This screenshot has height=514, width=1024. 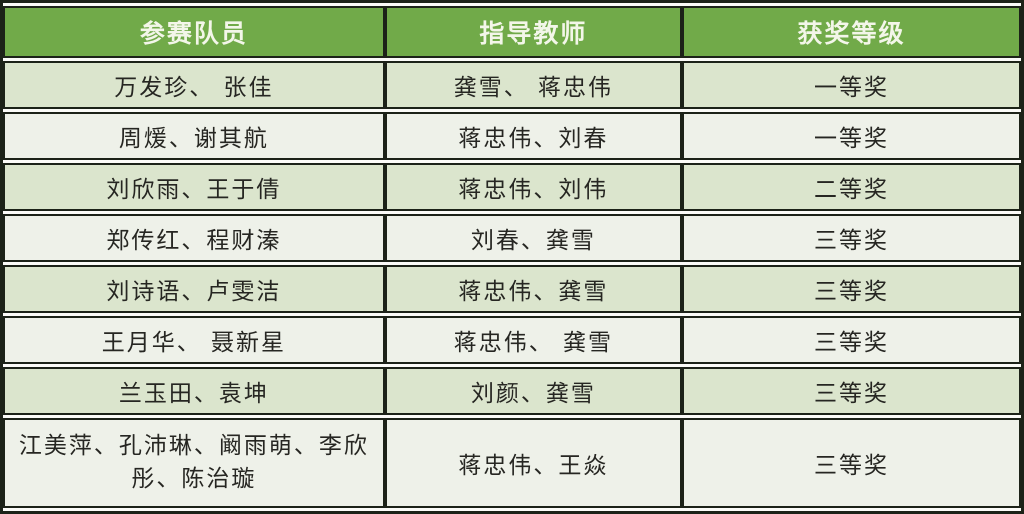 I want to click on cell-members: 王月华、 聂新星, so click(x=194, y=340).